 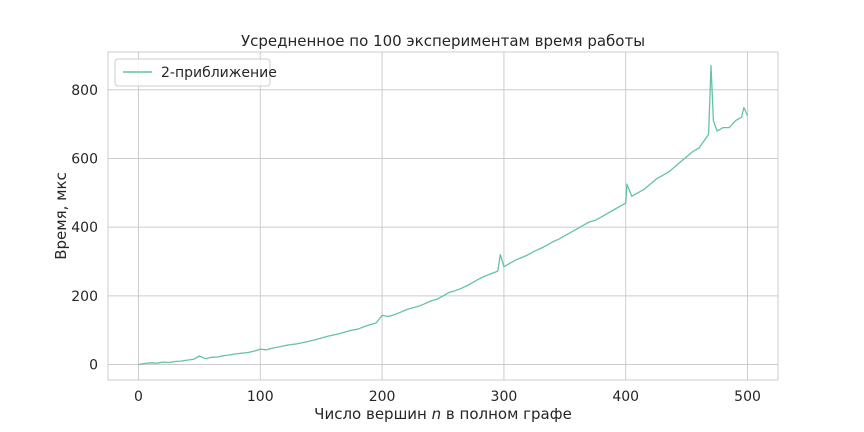 I want to click on y-tick-label: 800, so click(x=84, y=91).